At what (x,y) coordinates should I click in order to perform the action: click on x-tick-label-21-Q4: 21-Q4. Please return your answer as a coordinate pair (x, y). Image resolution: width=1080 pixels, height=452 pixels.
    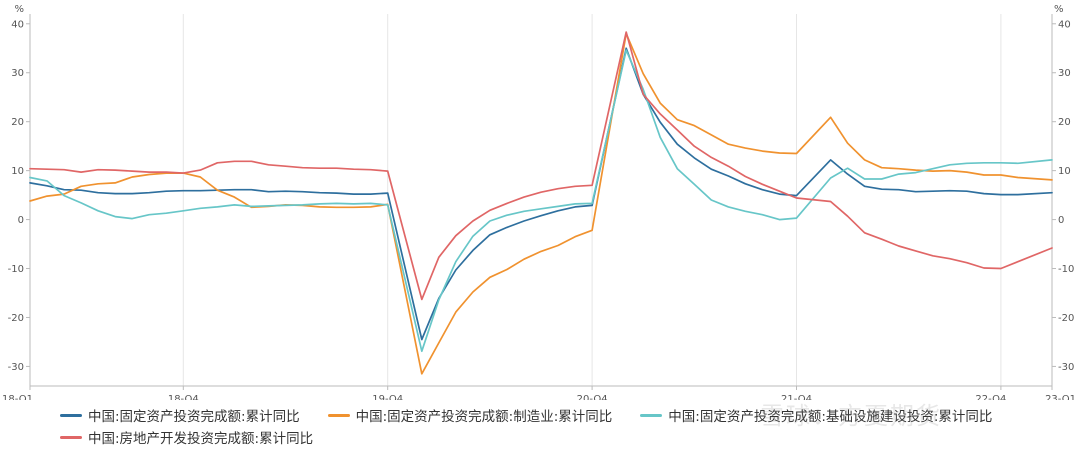
    Looking at the image, I should click on (796, 397).